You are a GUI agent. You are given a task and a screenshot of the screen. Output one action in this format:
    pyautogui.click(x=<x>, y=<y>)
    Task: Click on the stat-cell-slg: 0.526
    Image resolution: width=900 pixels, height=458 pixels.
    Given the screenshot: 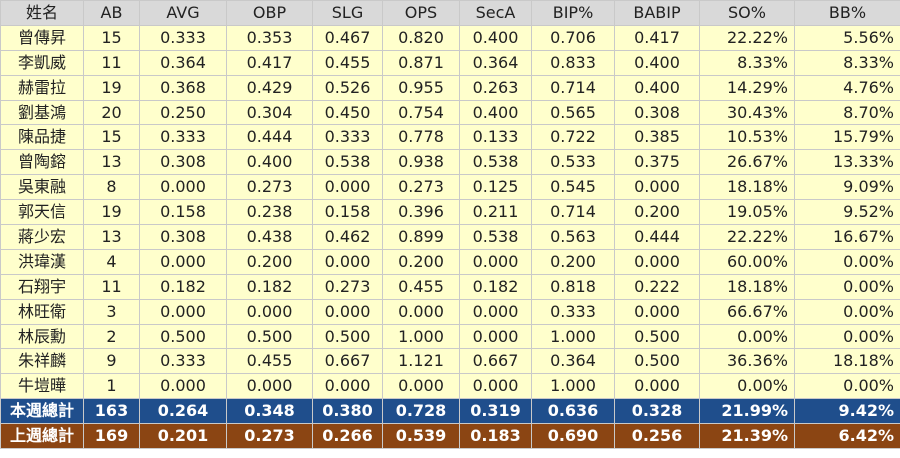 What is the action you would take?
    pyautogui.click(x=347, y=87)
    